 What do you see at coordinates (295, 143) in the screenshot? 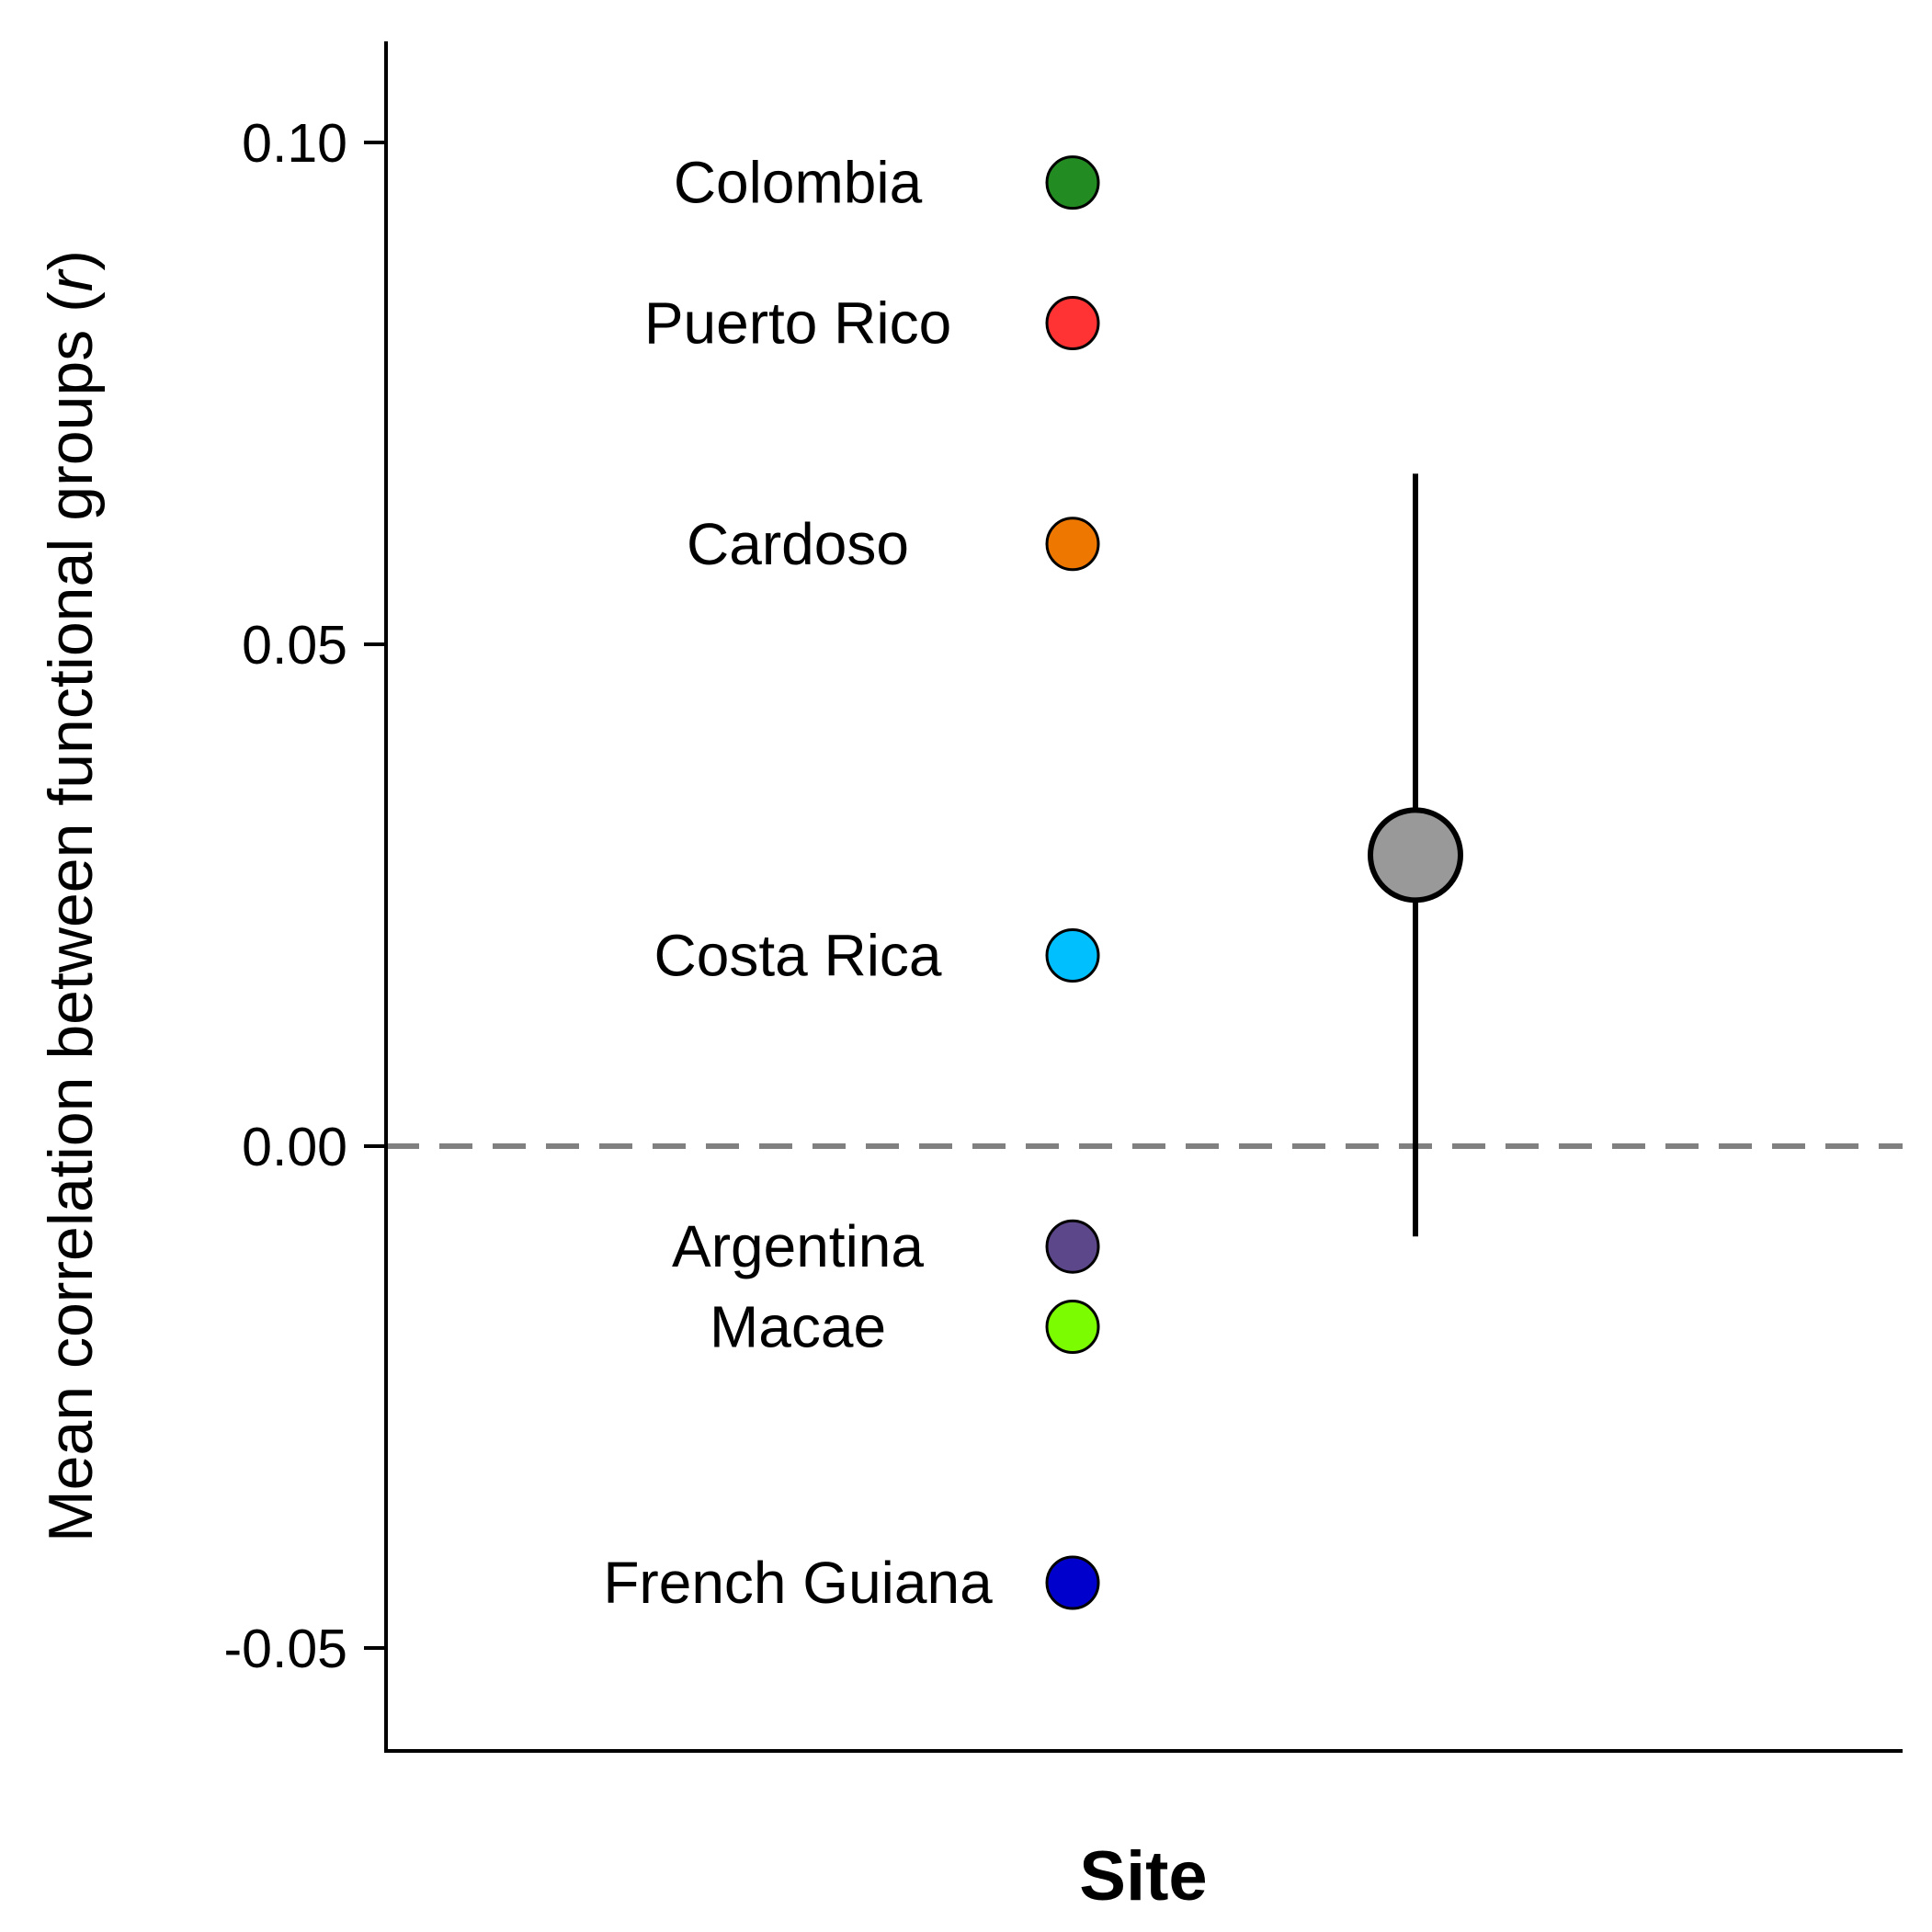
I see `y-tick-label: 0.10` at bounding box center [295, 143].